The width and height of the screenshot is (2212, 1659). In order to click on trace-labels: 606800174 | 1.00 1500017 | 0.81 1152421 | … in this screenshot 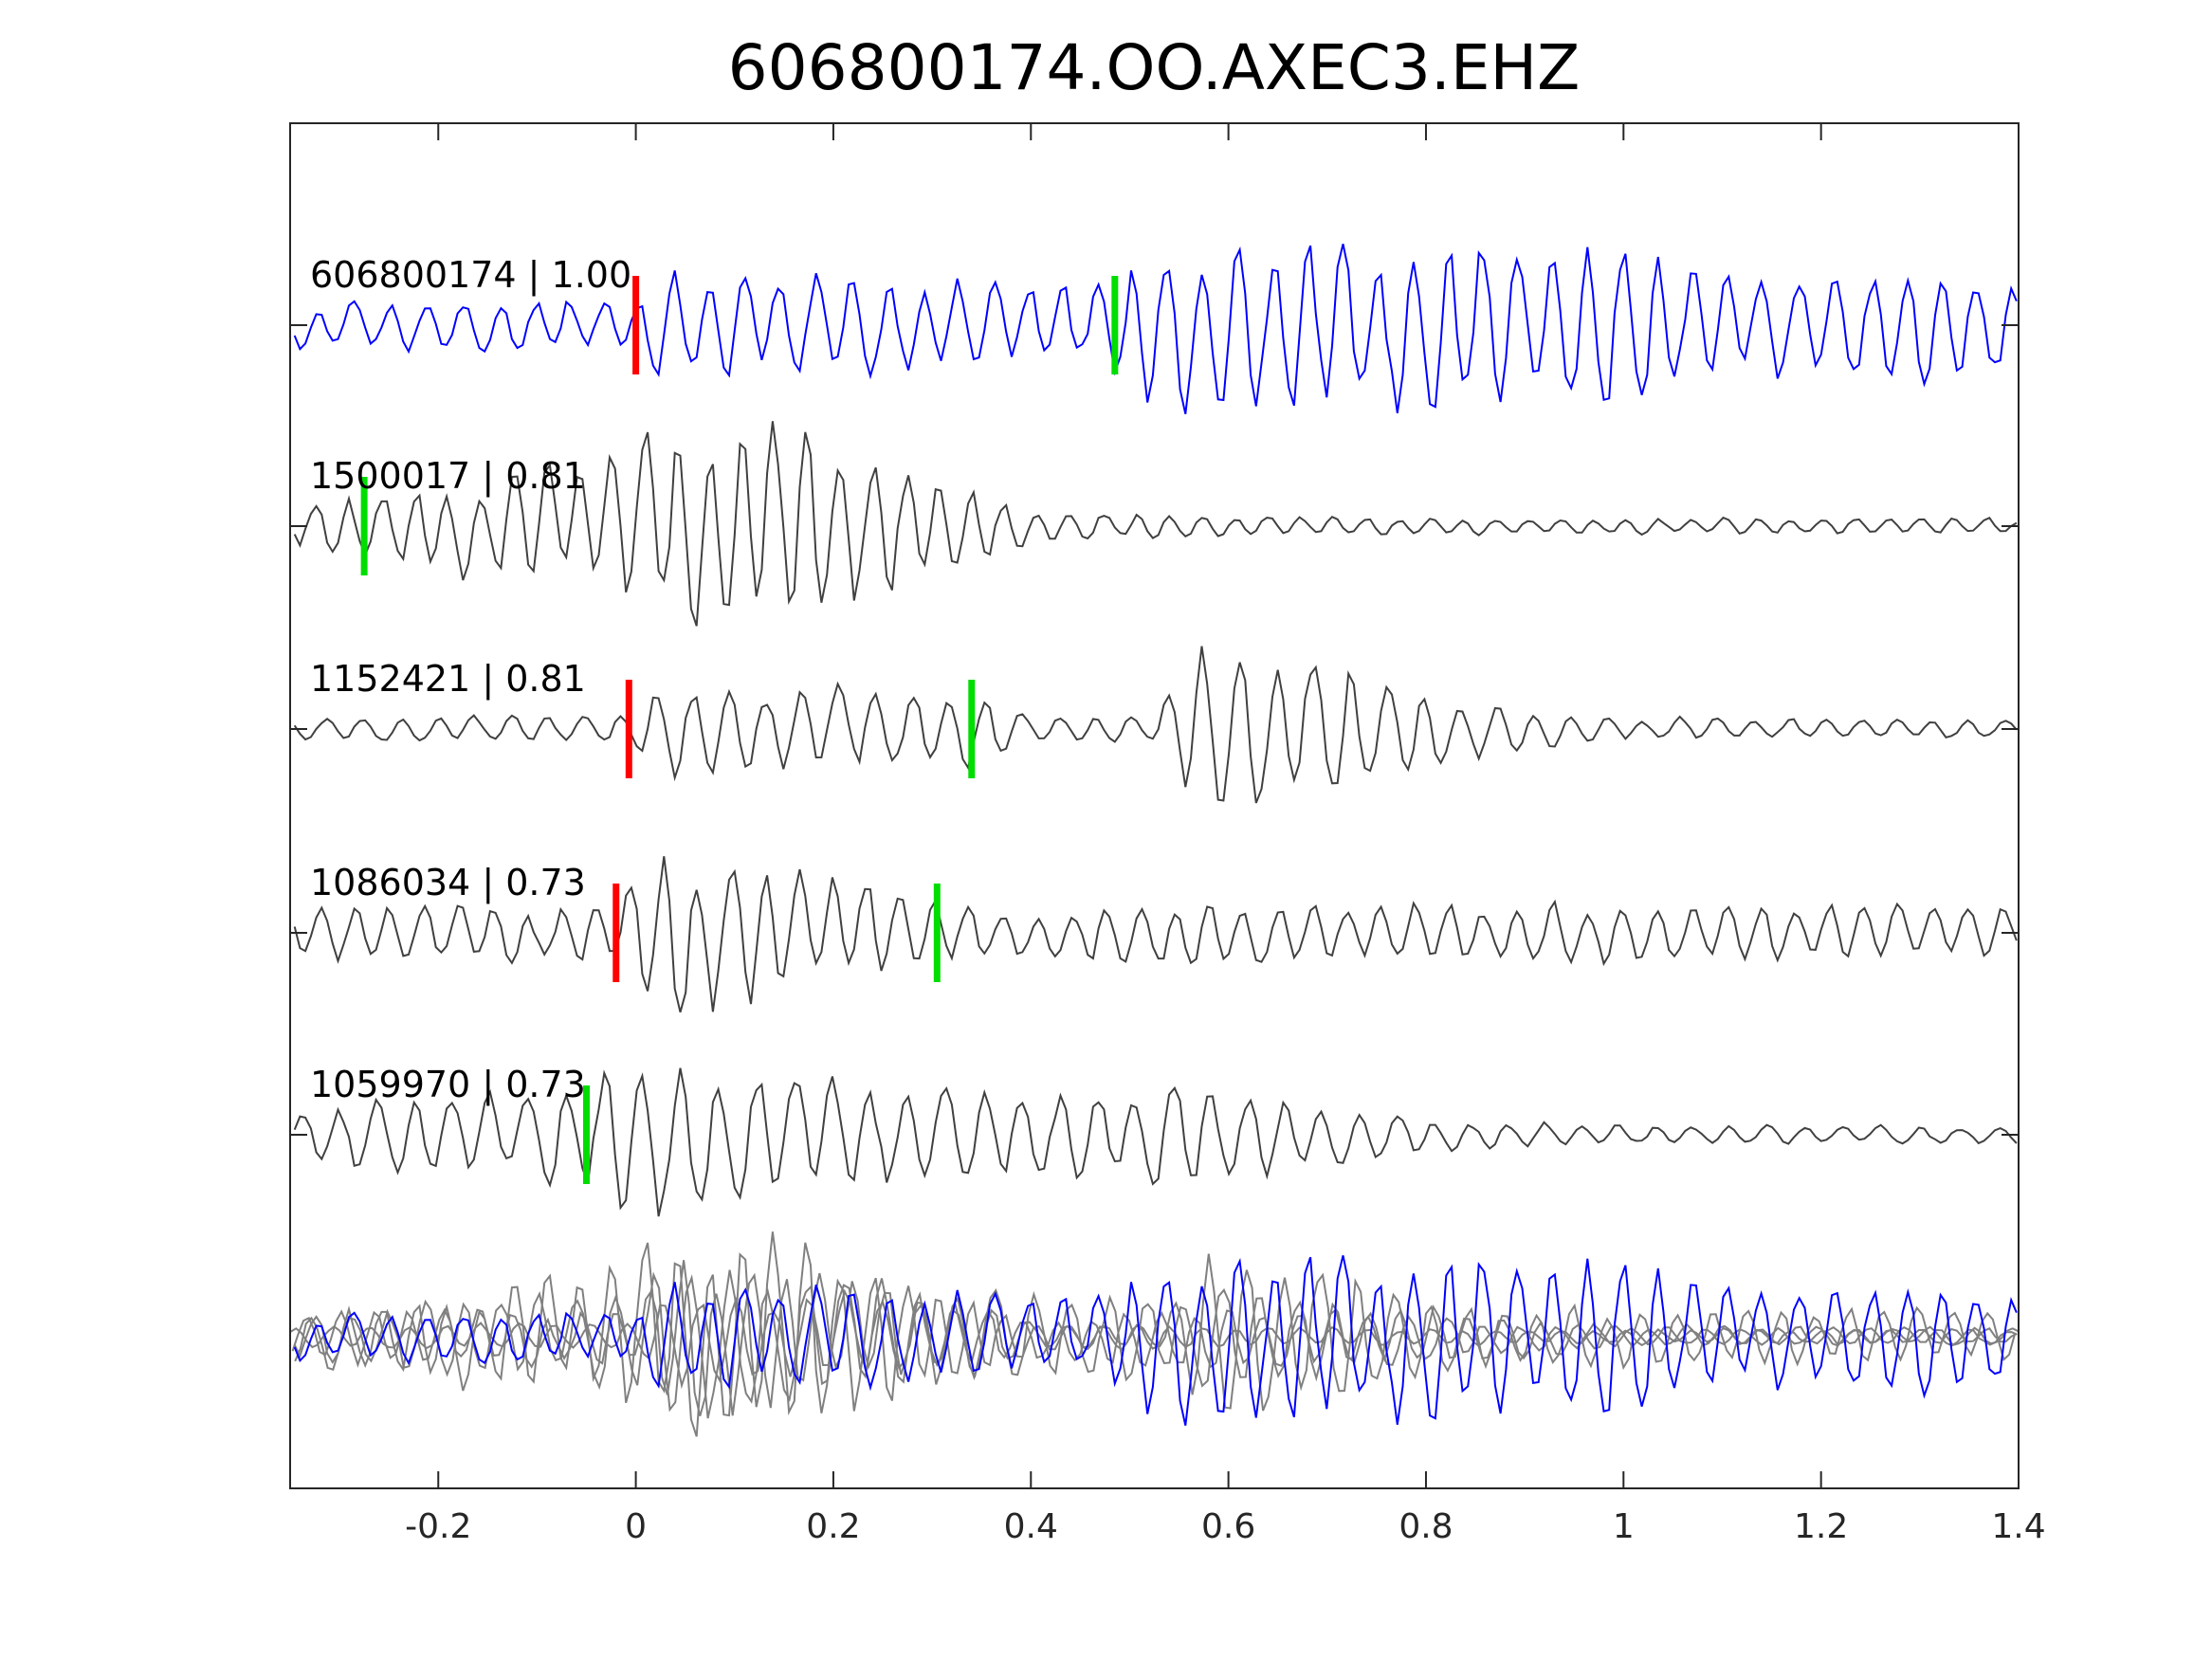, I will do `click(470, 680)`.